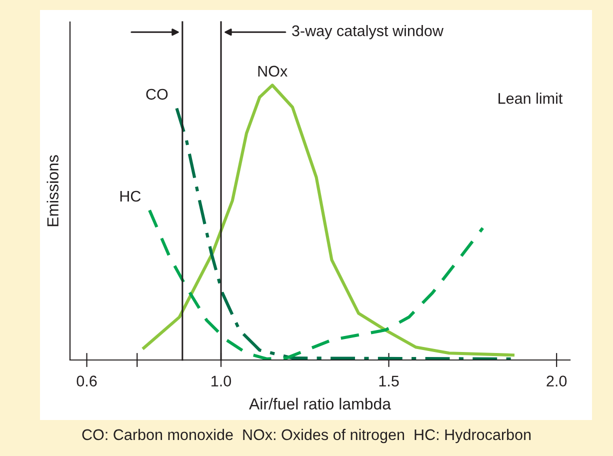  I want to click on x-tick-label: 1.0, so click(222, 381).